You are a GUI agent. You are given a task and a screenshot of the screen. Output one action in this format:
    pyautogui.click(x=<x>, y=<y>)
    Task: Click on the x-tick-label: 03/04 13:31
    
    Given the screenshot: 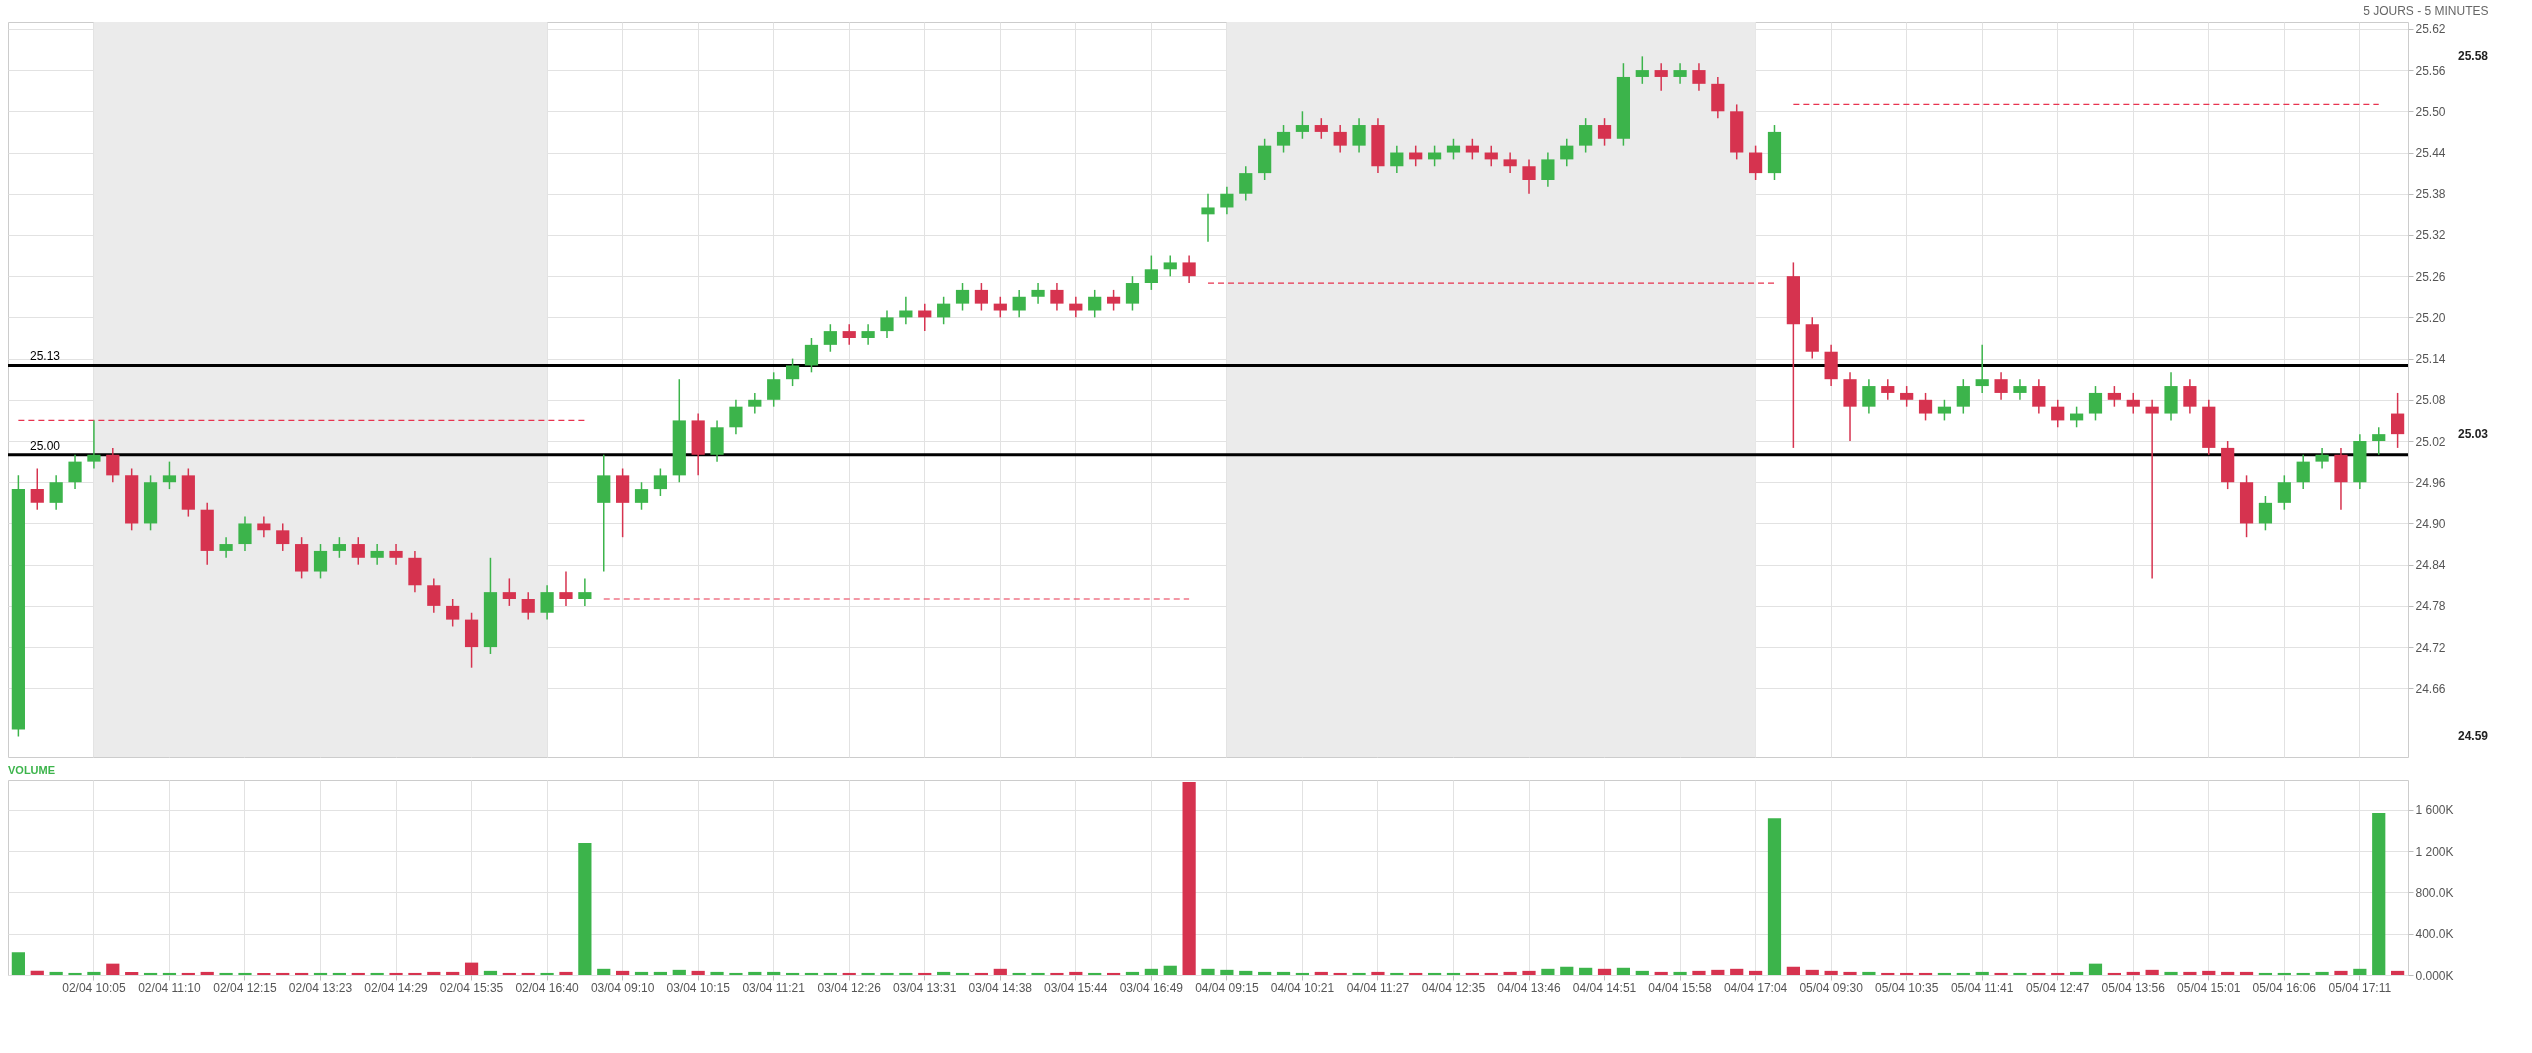 What is the action you would take?
    pyautogui.click(x=925, y=987)
    